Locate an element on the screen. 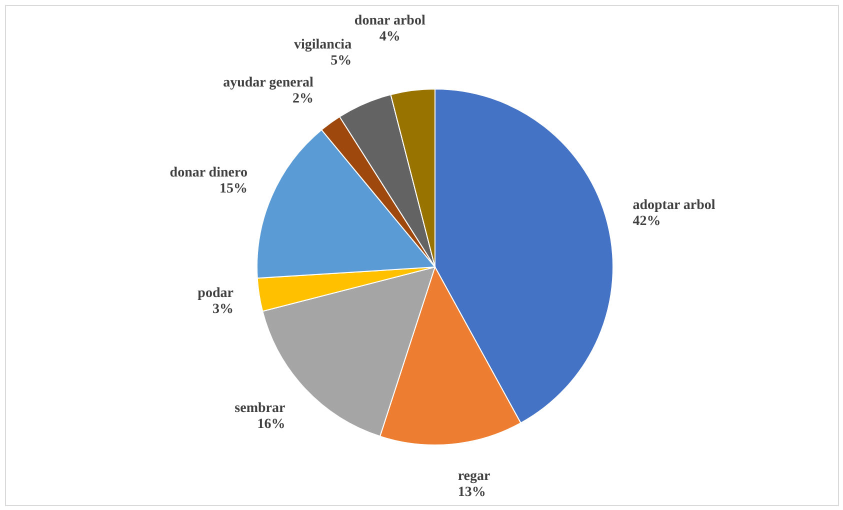  slice-label: vigilancia is located at coordinates (323, 45).